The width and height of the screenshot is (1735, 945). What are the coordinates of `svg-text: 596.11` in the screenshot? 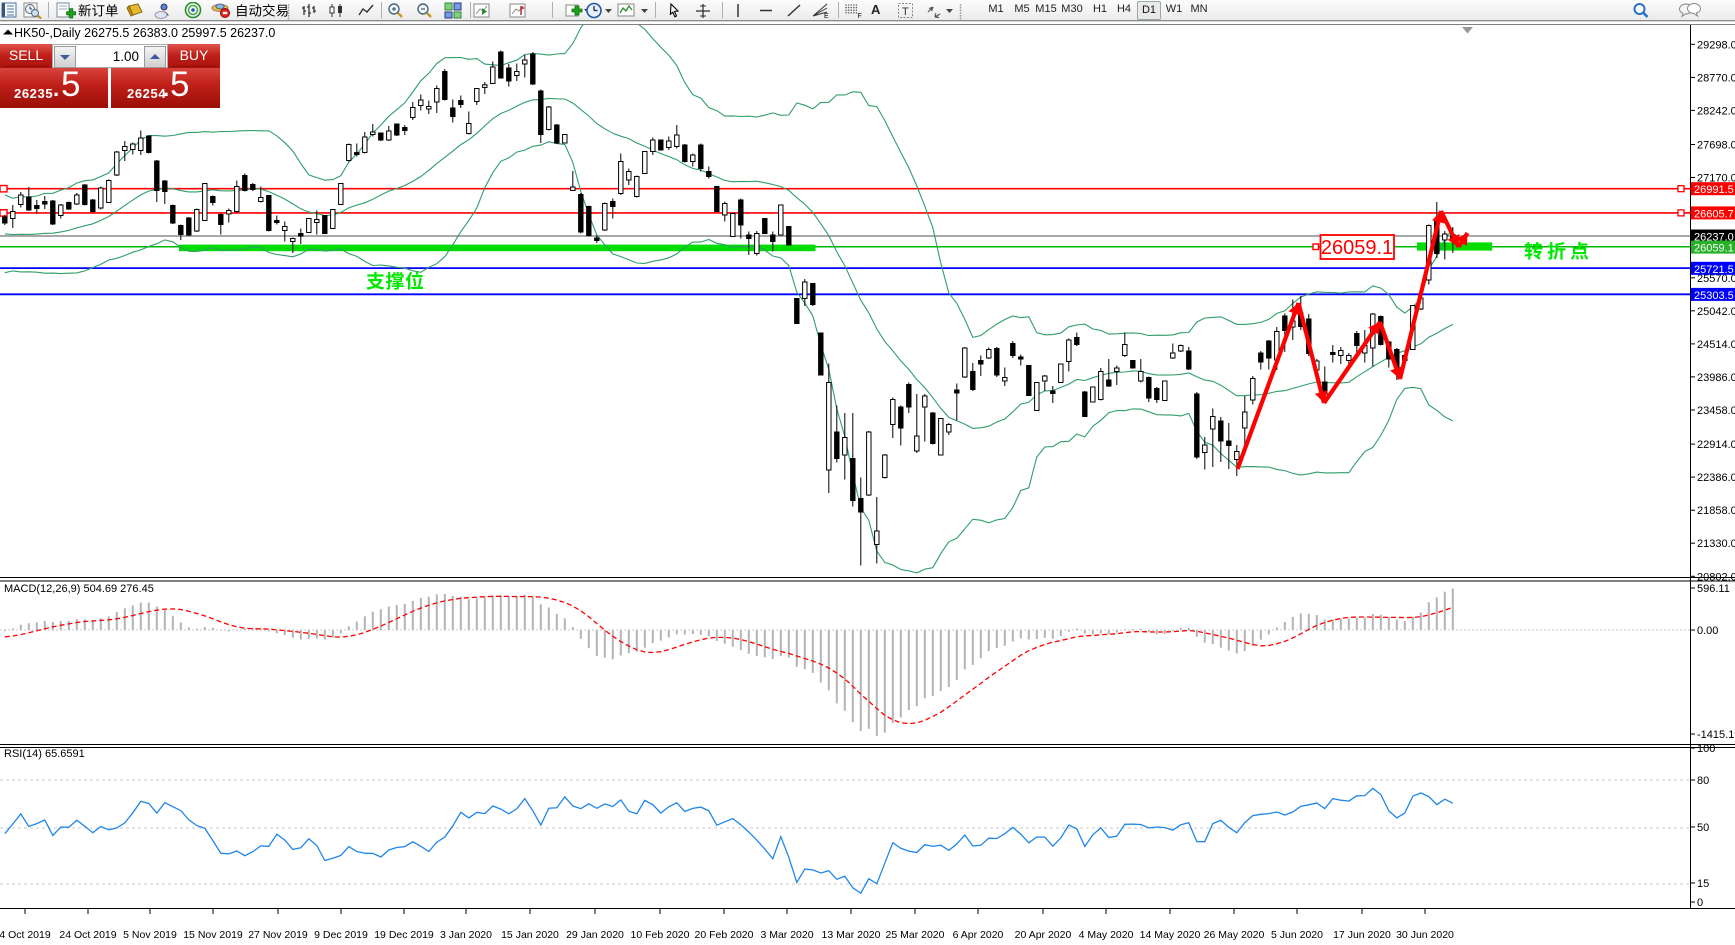 It's located at (1713, 589).